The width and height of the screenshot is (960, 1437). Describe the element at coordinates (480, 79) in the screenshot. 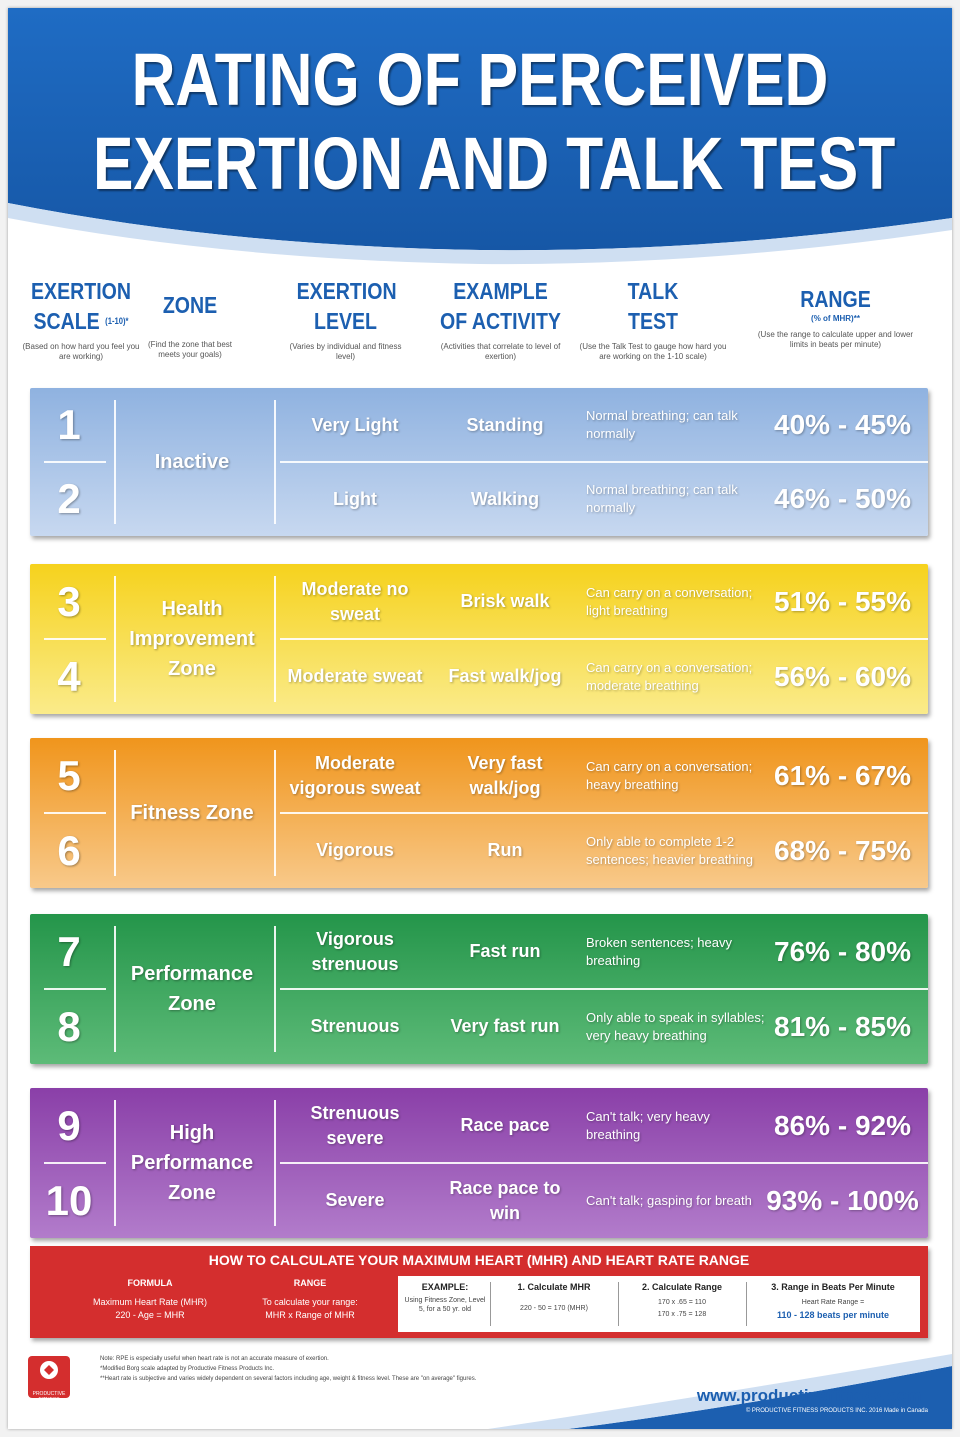

I see `title-line-1: RATING OF PERCEIVED` at that location.